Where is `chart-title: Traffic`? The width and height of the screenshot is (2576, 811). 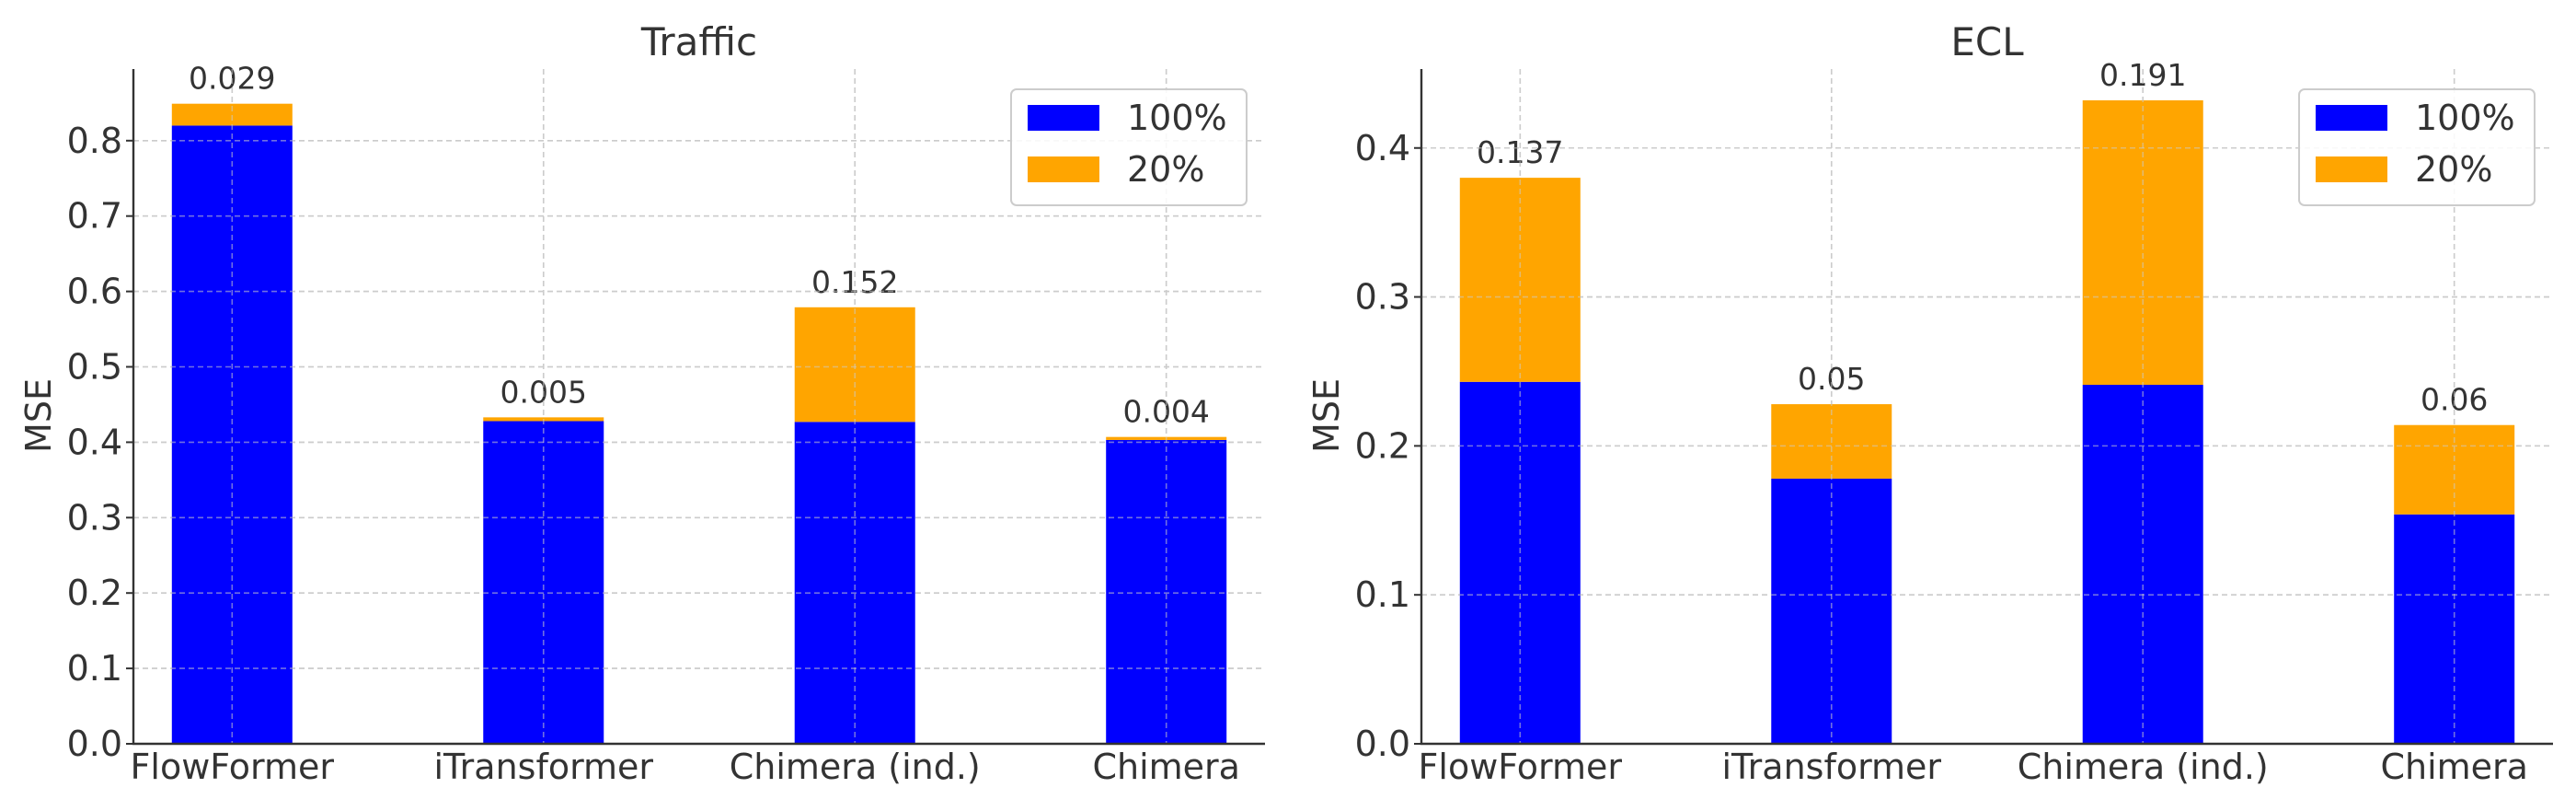
chart-title: Traffic is located at coordinates (698, 41).